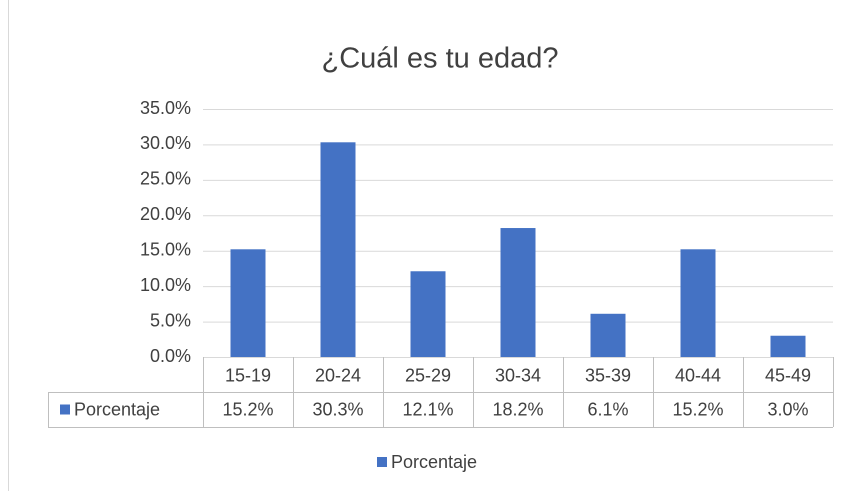  Describe the element at coordinates (427, 409) in the screenshot. I see `table-value: 12.1%` at that location.